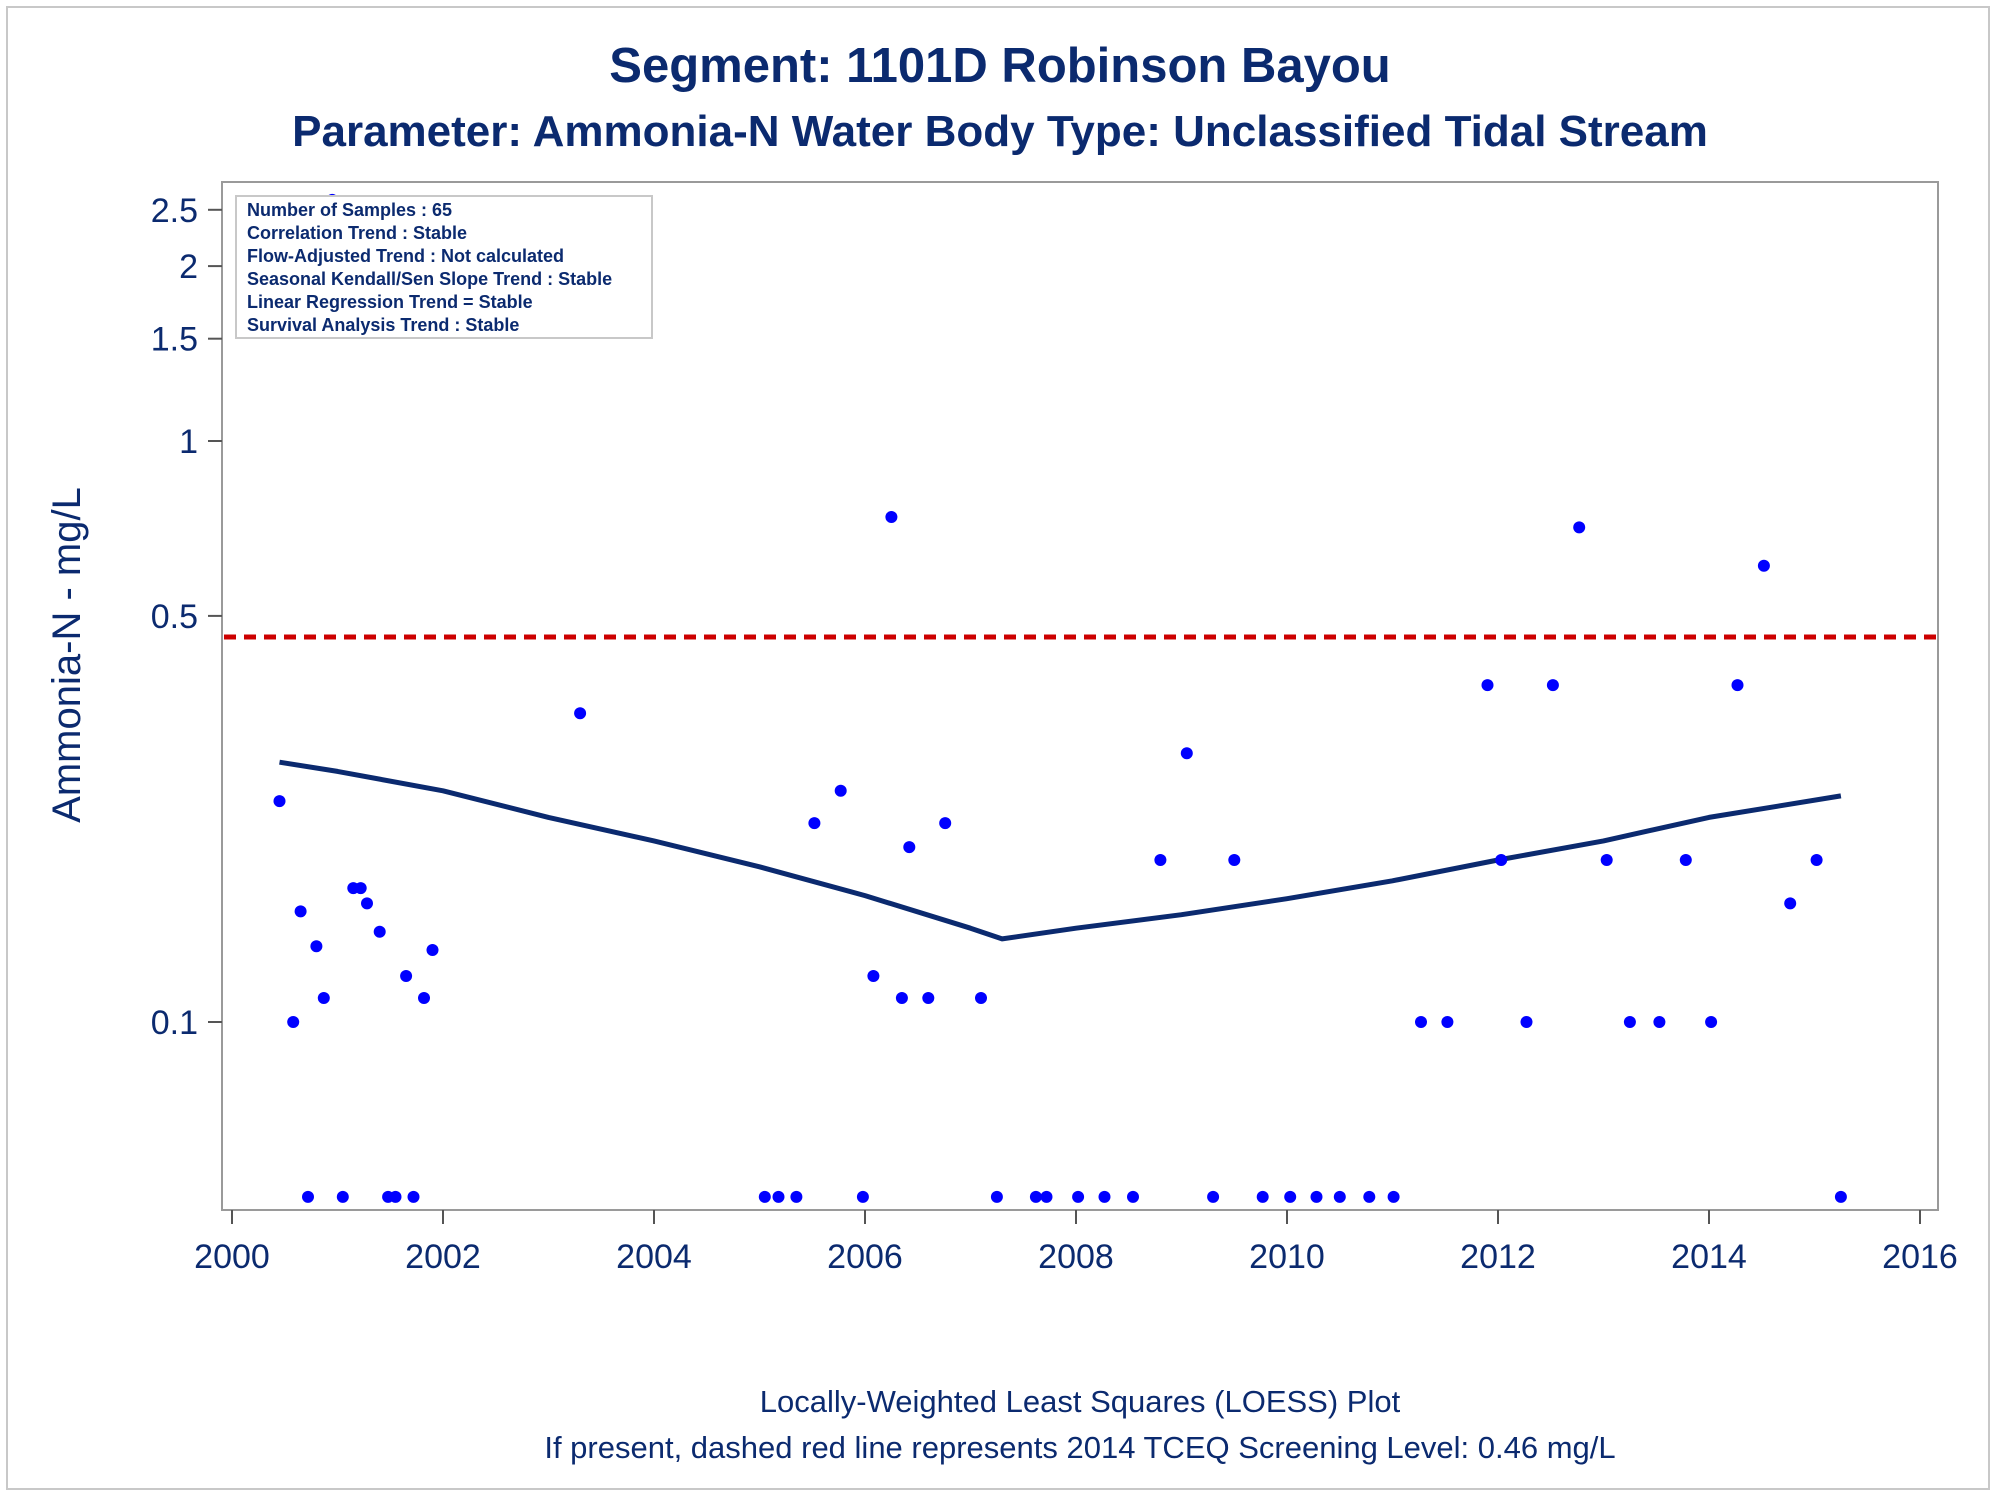 The height and width of the screenshot is (1500, 2000). I want to click on x-tick-label: 2016, so click(1920, 1257).